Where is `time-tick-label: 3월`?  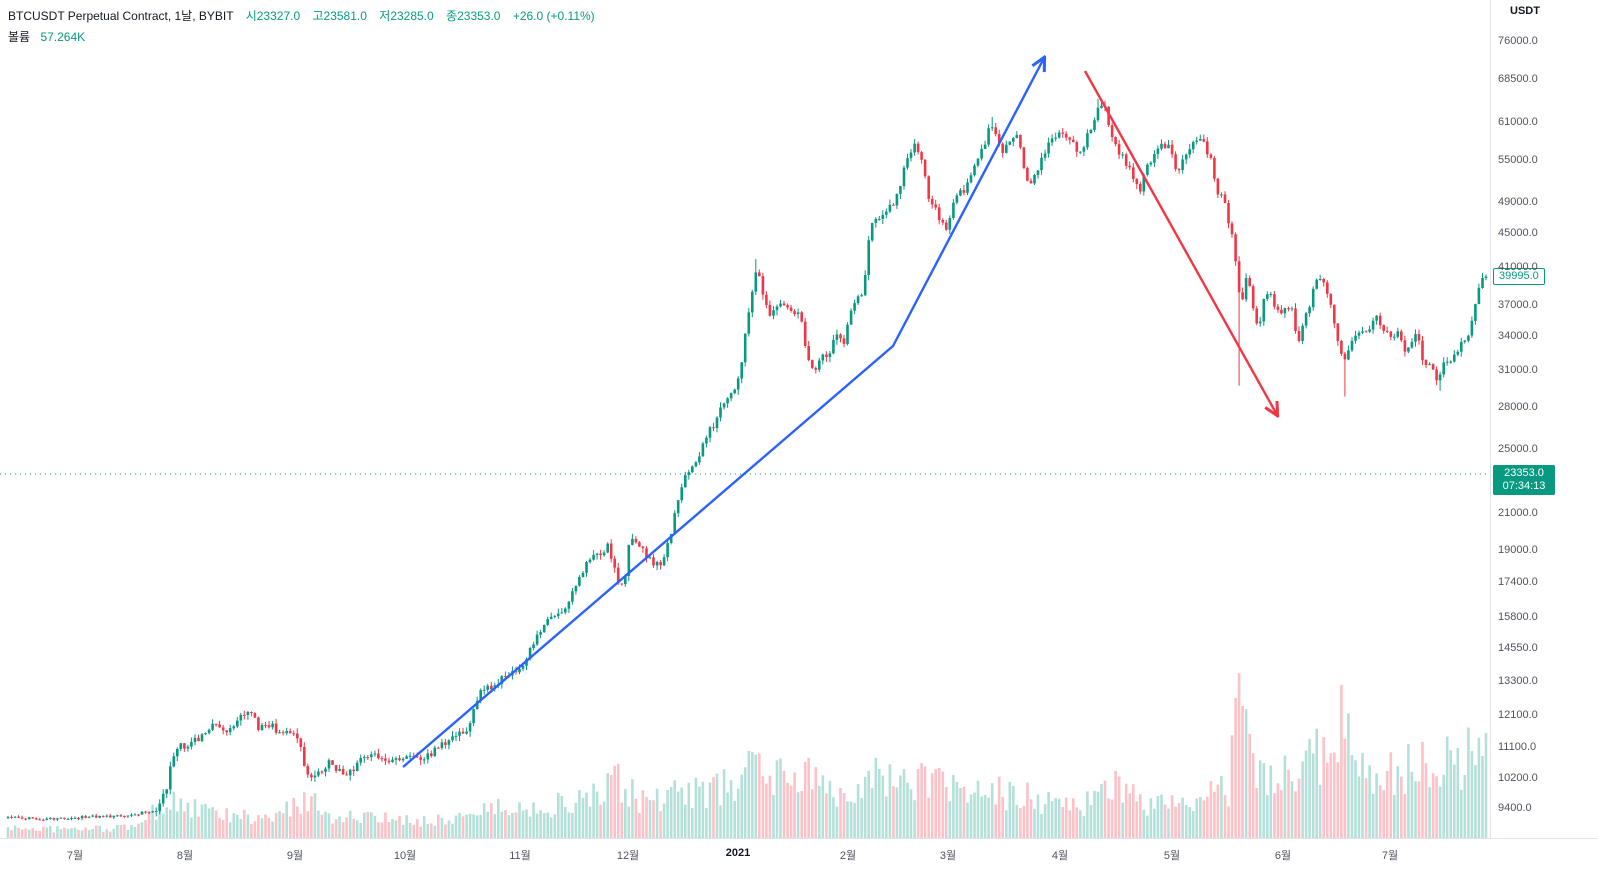 time-tick-label: 3월 is located at coordinates (948, 856).